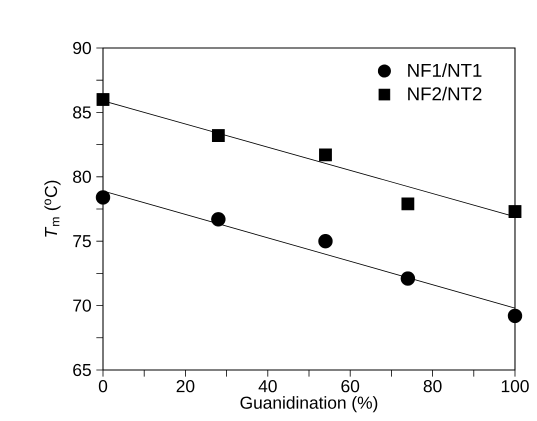 The width and height of the screenshot is (537, 421). I want to click on y-tick-label: 80, so click(82, 176).